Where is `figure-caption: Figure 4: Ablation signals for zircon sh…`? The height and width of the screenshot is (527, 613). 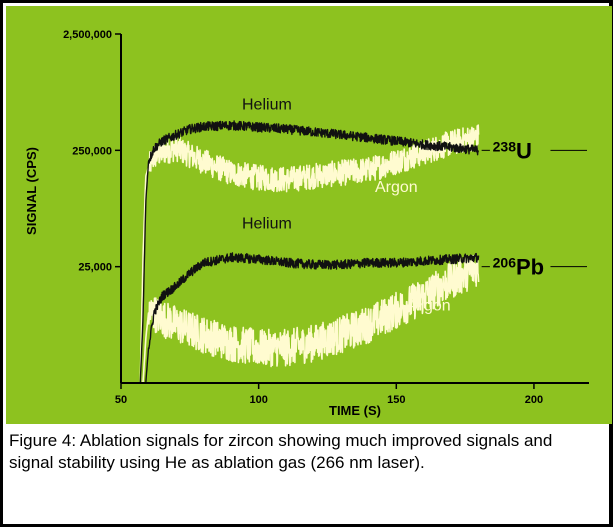 figure-caption: Figure 4: Ablation signals for zircon sh… is located at coordinates (281, 451).